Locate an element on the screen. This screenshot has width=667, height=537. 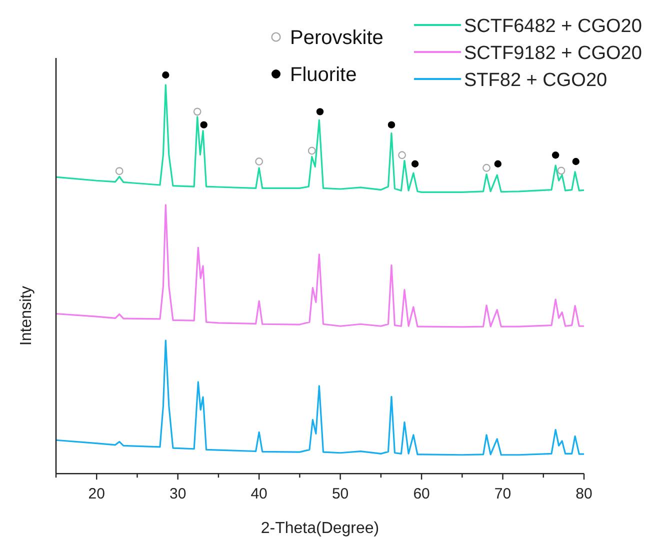
x-tick-label: 30 is located at coordinates (178, 494).